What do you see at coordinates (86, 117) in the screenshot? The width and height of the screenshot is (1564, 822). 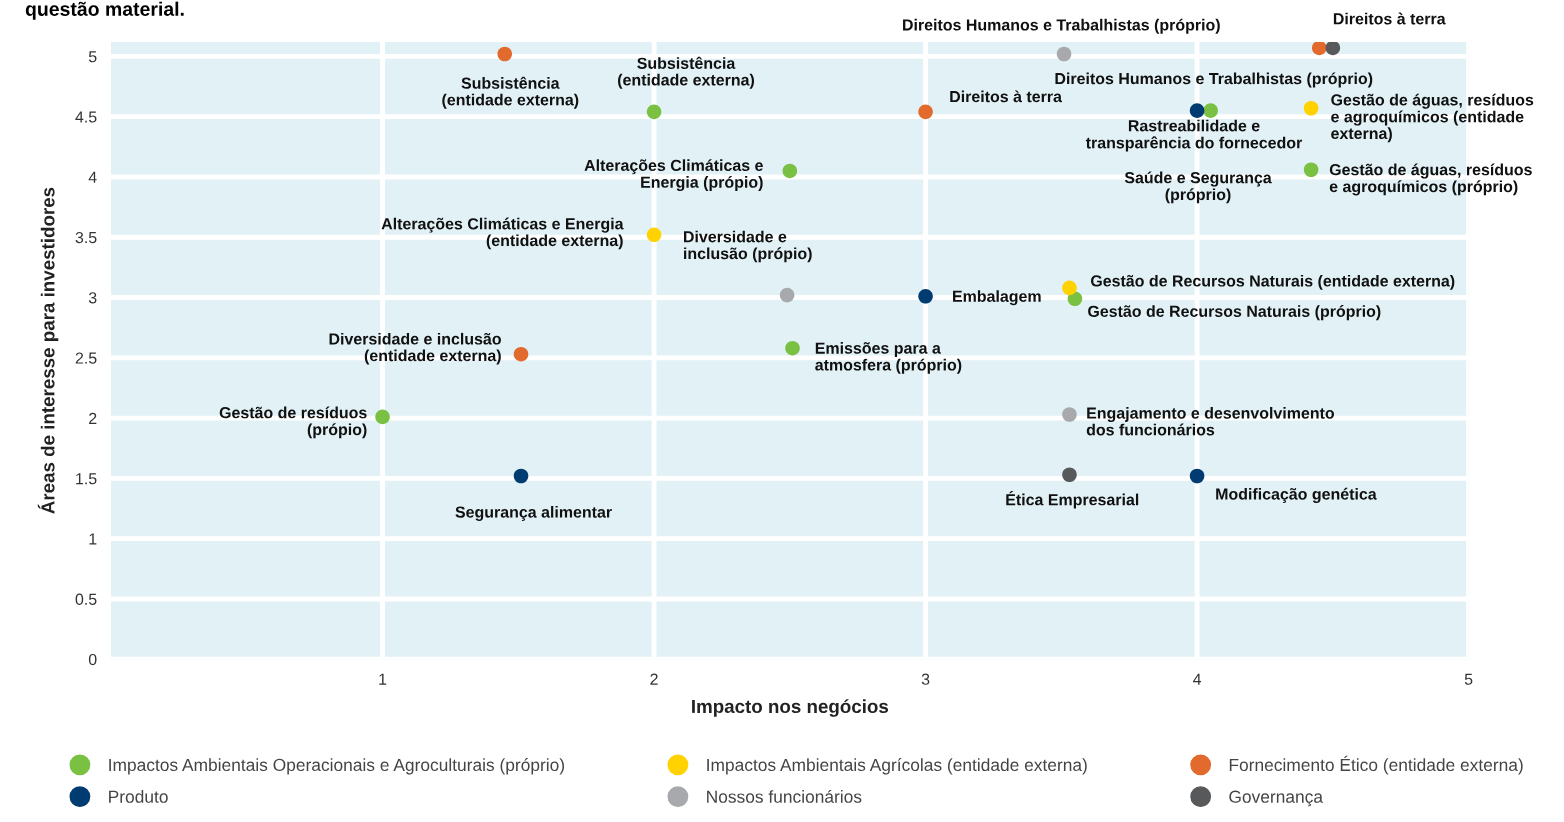 I see `y-tick-label: 4.5` at bounding box center [86, 117].